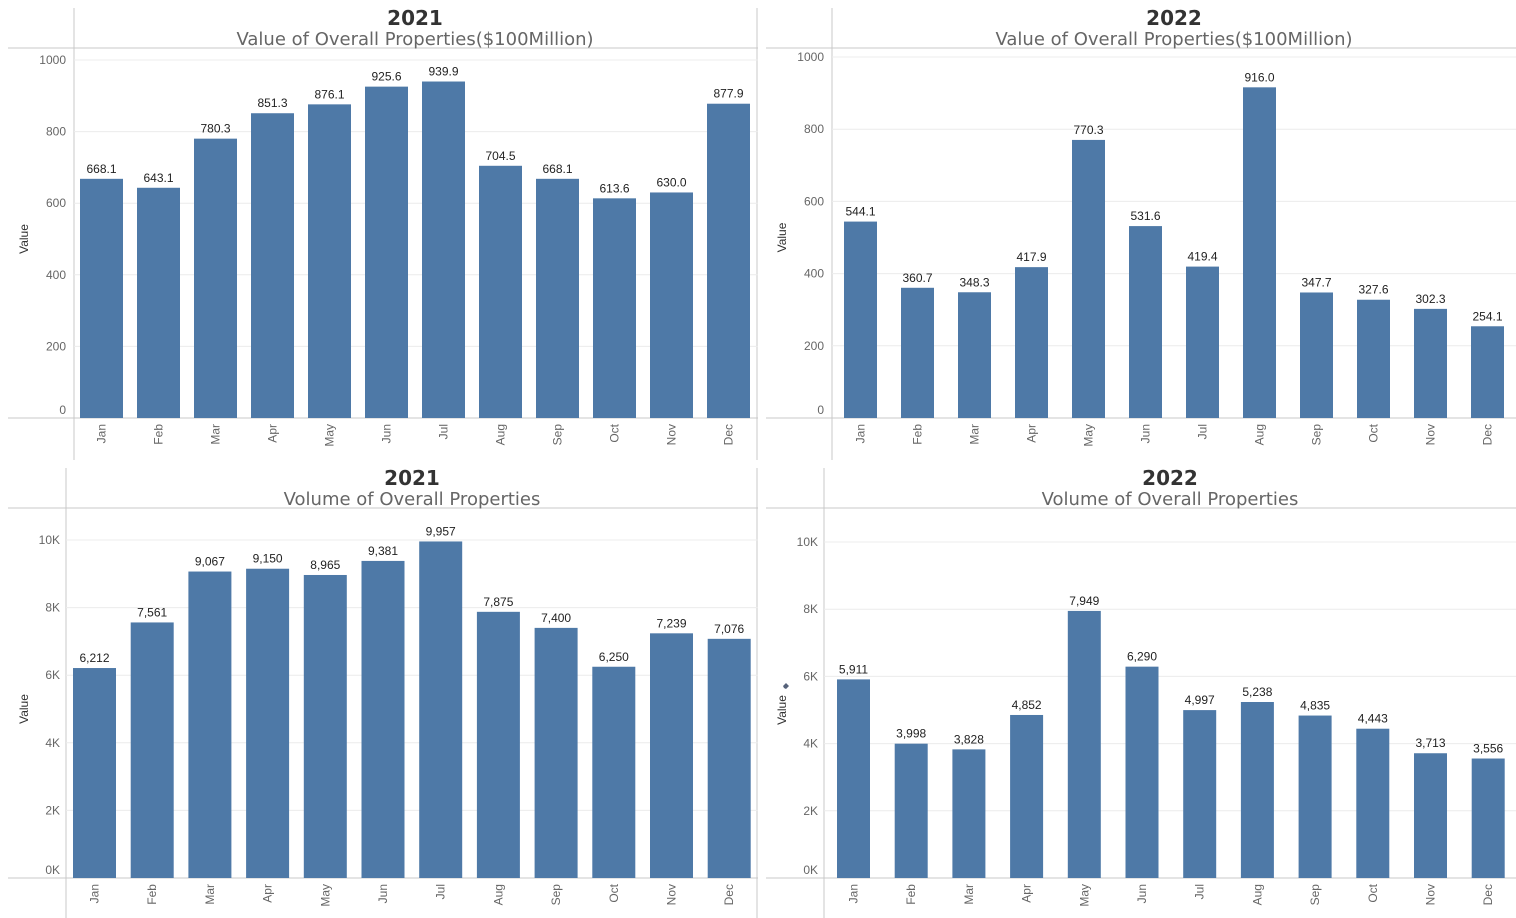  Describe the element at coordinates (853, 669) in the screenshot. I see `data-label: 5,911` at that location.